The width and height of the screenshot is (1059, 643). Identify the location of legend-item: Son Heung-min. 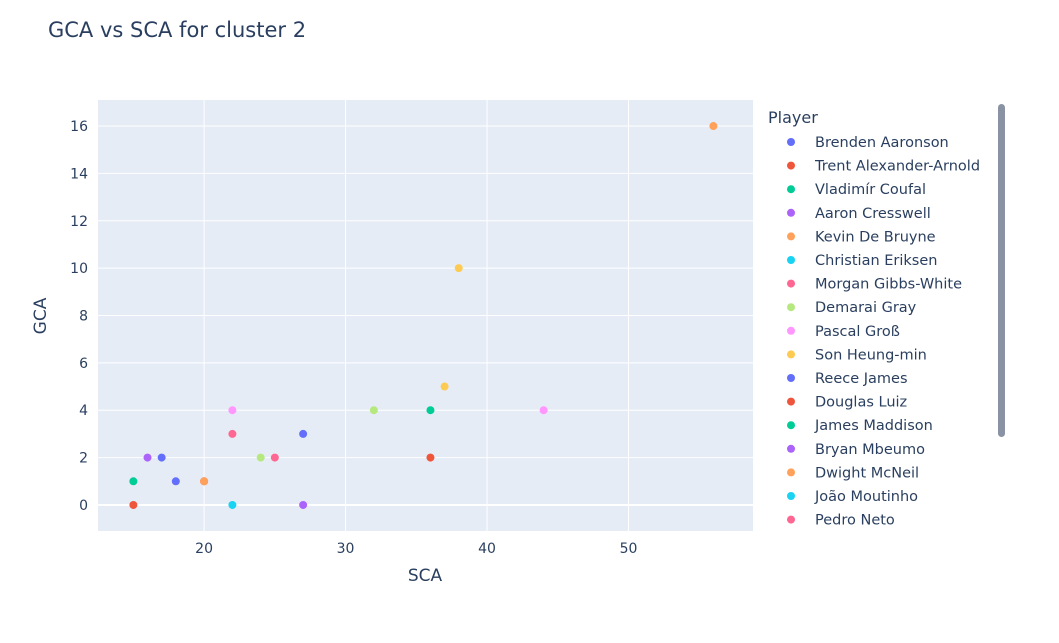
(857, 355).